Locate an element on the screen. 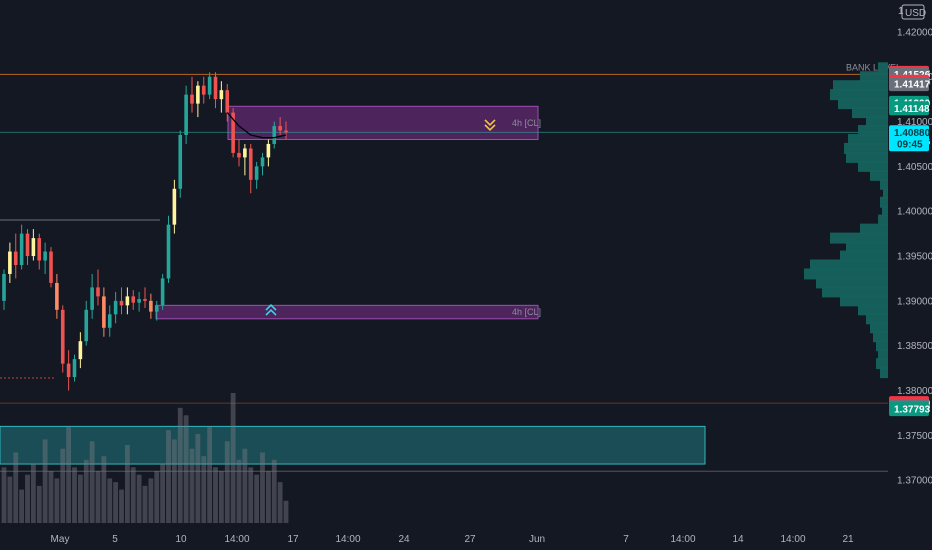  y-tick: 1.38000 is located at coordinates (914, 391).